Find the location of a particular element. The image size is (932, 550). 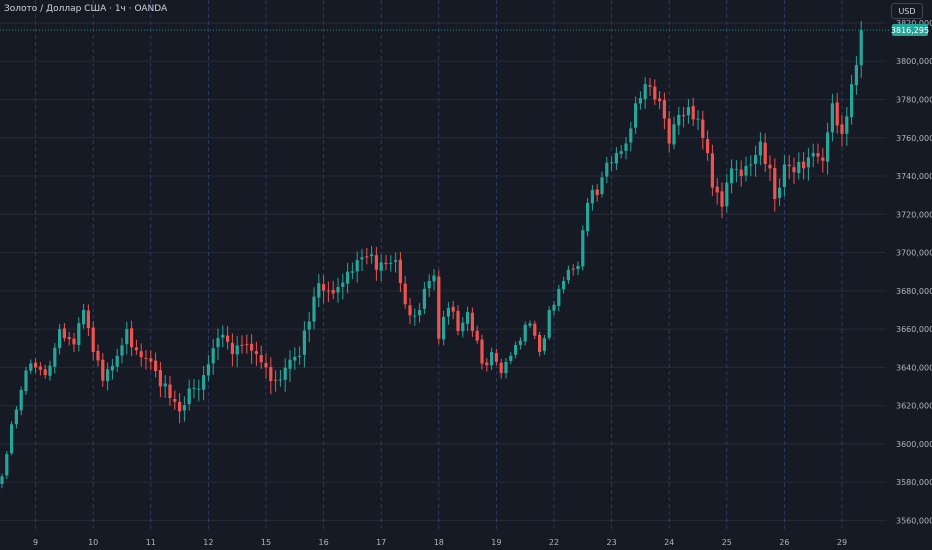

price-tick-label: 3760,000 is located at coordinates (914, 138).